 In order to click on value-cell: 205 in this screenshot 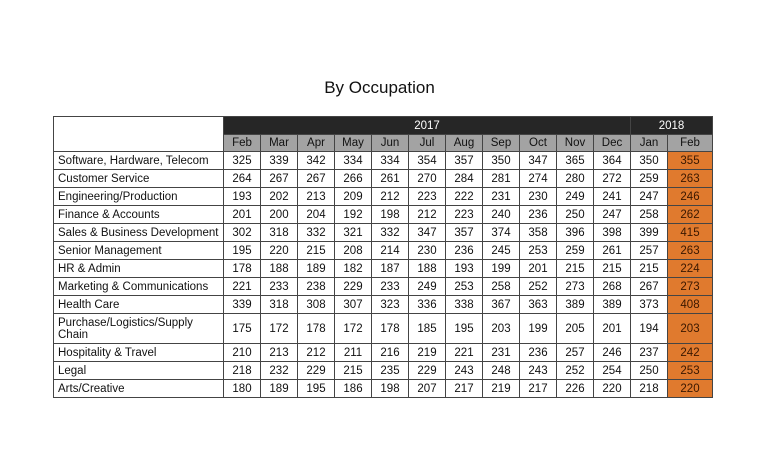, I will do `click(575, 328)`.